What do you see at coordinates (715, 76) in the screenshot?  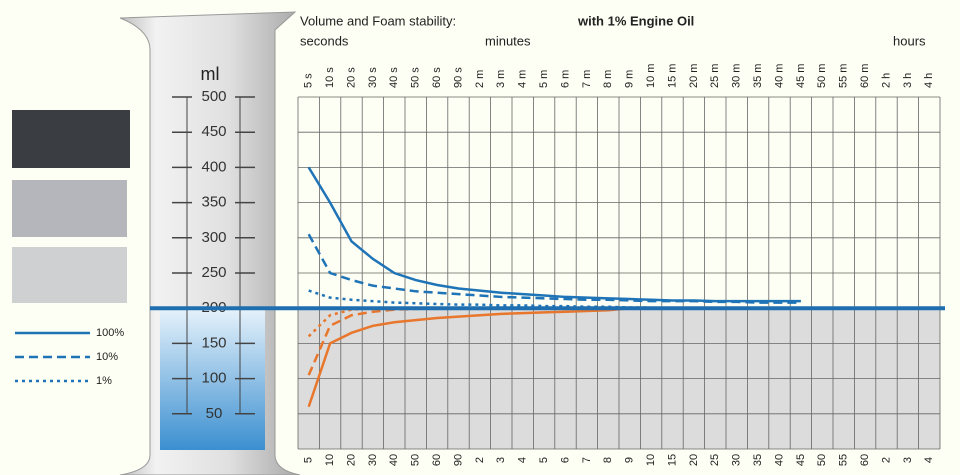 I see `x-tick-label: 25 m` at bounding box center [715, 76].